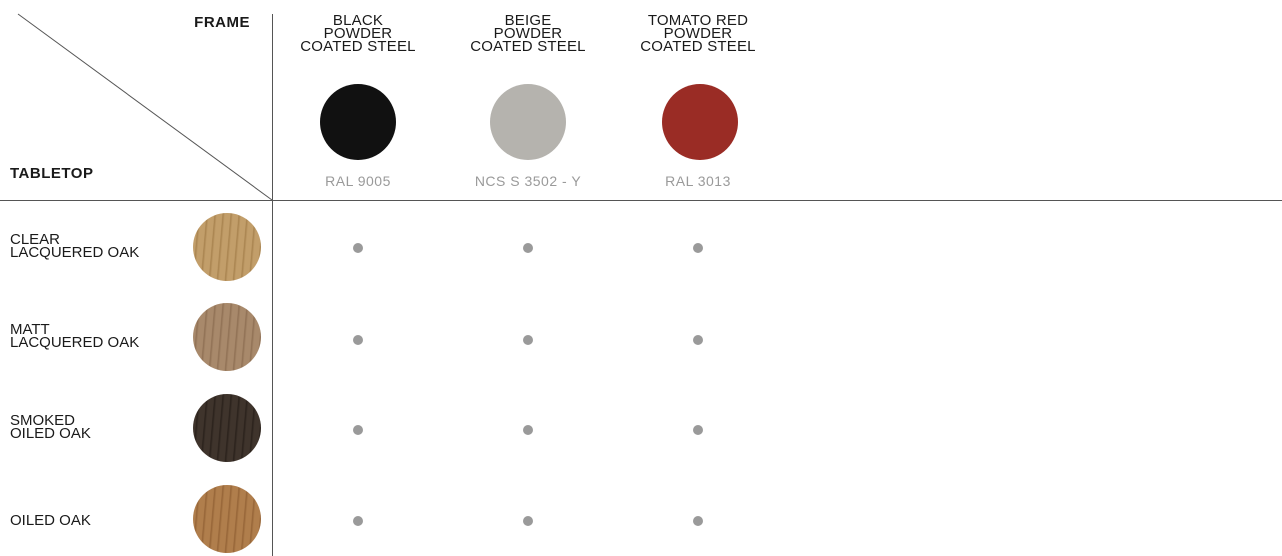  I want to click on tabletop-label-line: MATT, so click(30, 329).